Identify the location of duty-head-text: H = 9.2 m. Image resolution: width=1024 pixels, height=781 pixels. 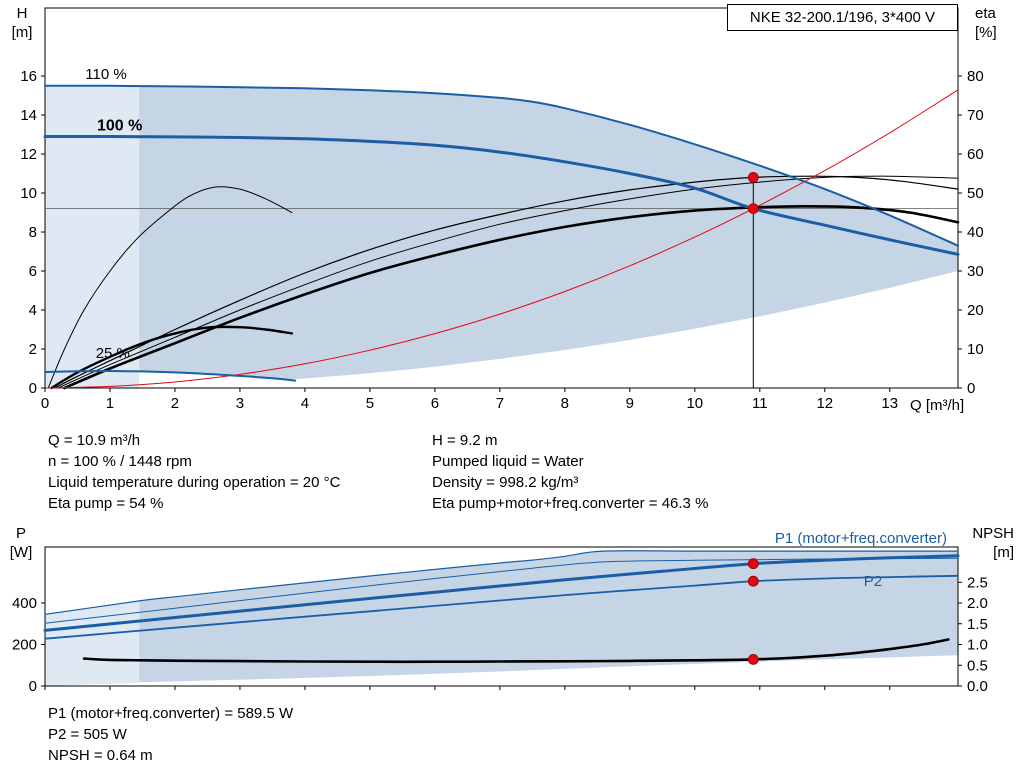
(465, 440).